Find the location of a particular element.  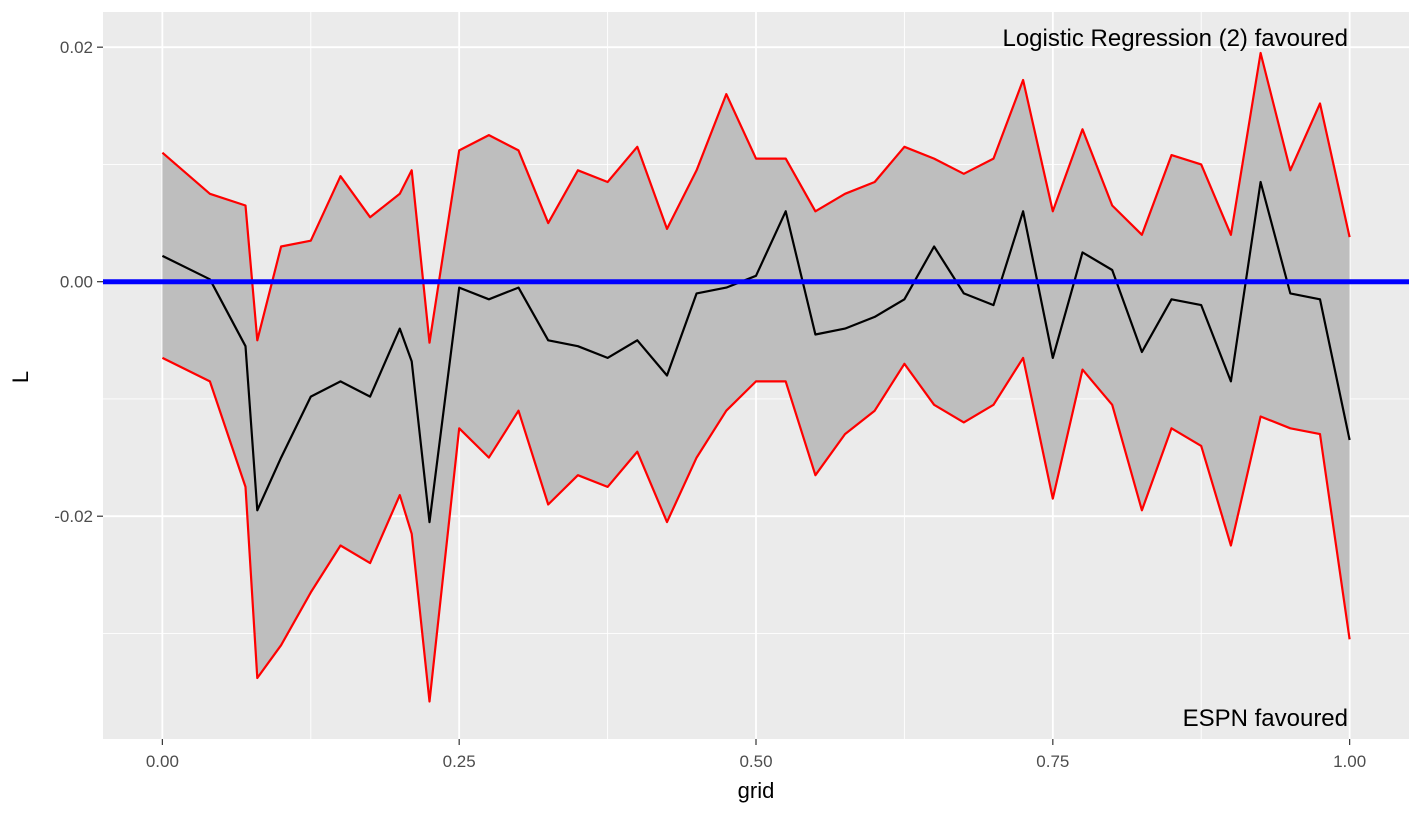

y-tick-label: -0.02 is located at coordinates (73, 516).